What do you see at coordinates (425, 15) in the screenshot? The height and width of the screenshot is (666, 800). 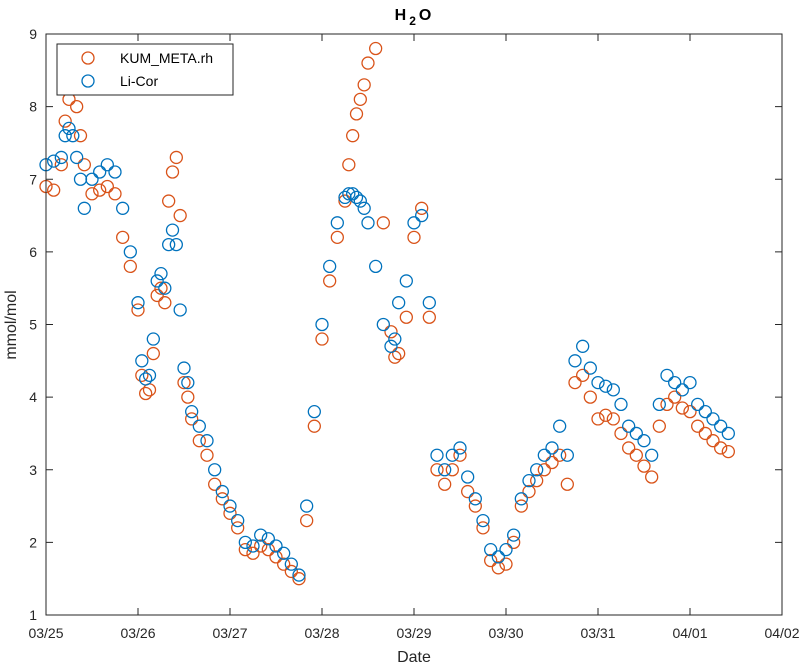 I see `chart-title-end: O` at bounding box center [425, 15].